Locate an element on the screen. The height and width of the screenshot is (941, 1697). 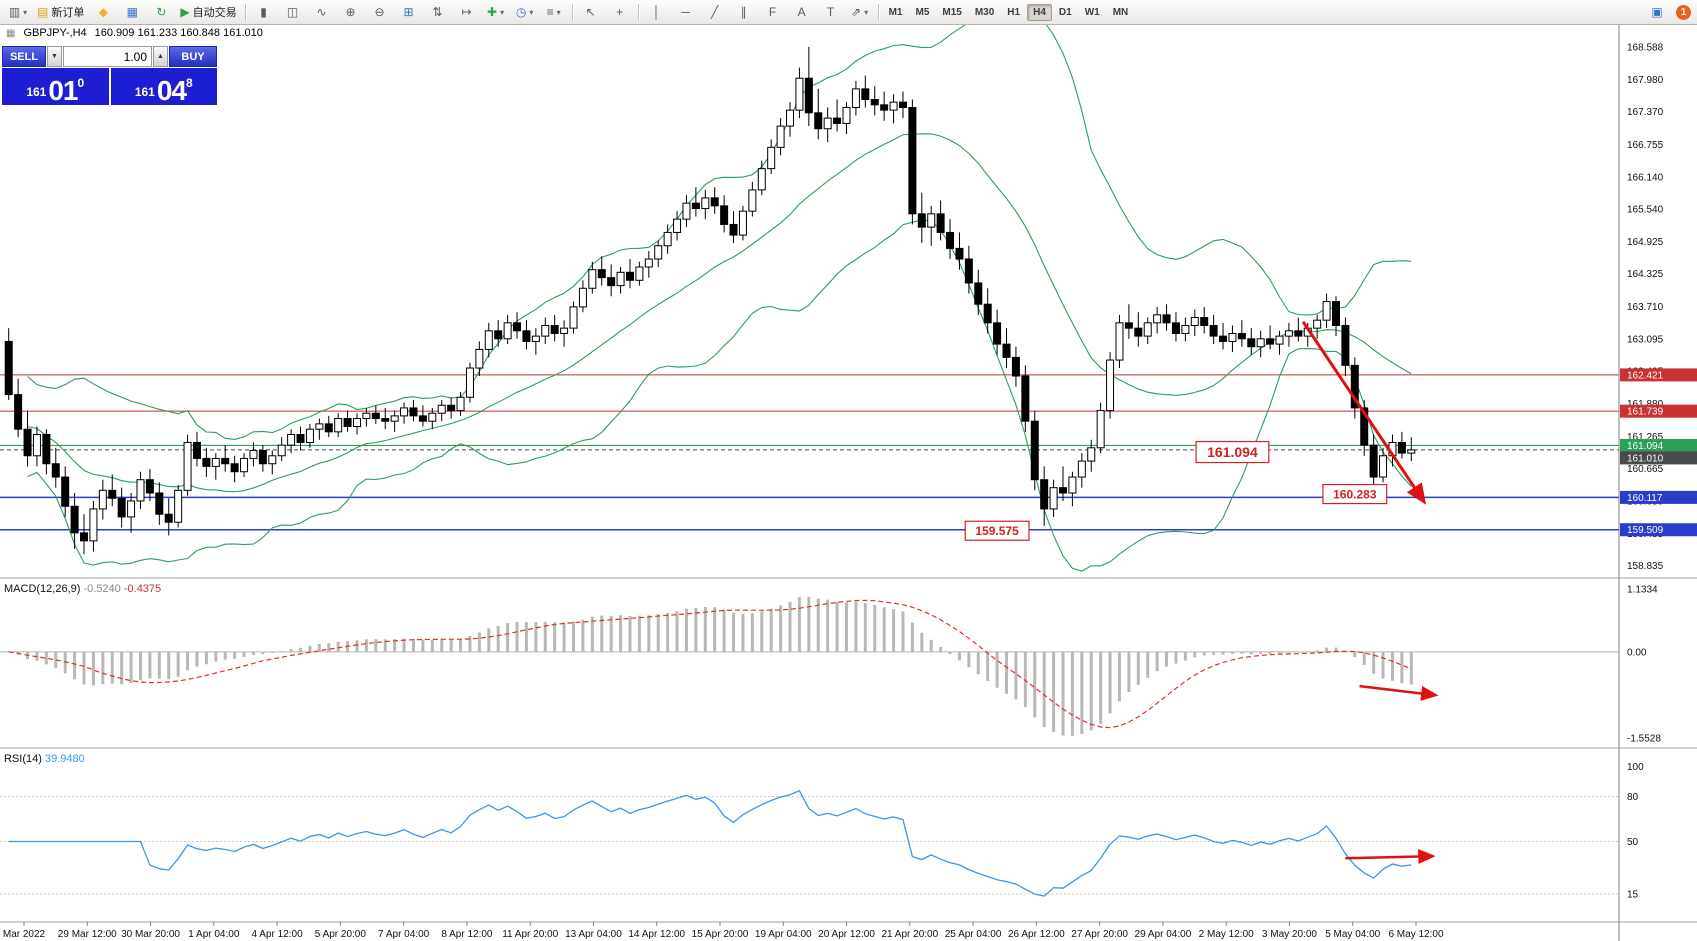
zoom-out-icon: ⊖ is located at coordinates (380, 12).